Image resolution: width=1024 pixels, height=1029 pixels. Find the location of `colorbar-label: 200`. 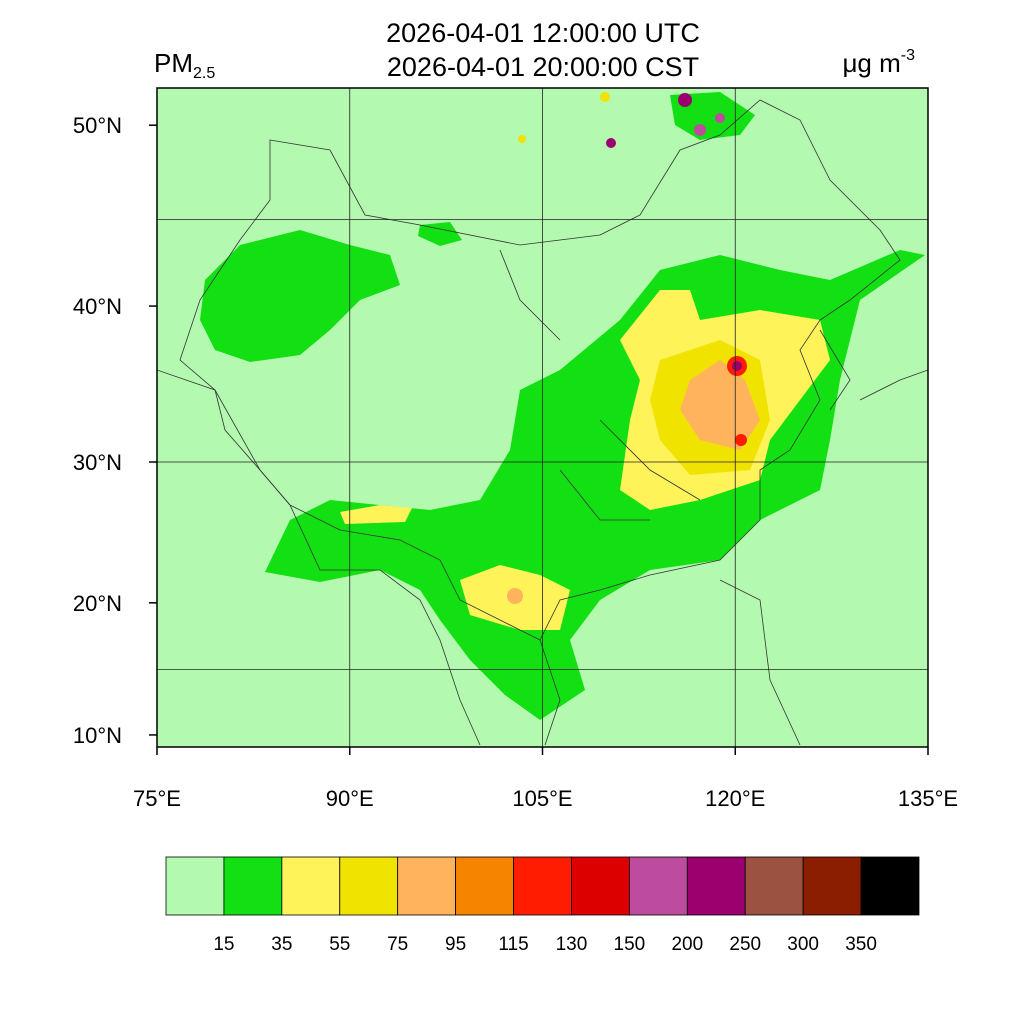

colorbar-label: 200 is located at coordinates (687, 944).